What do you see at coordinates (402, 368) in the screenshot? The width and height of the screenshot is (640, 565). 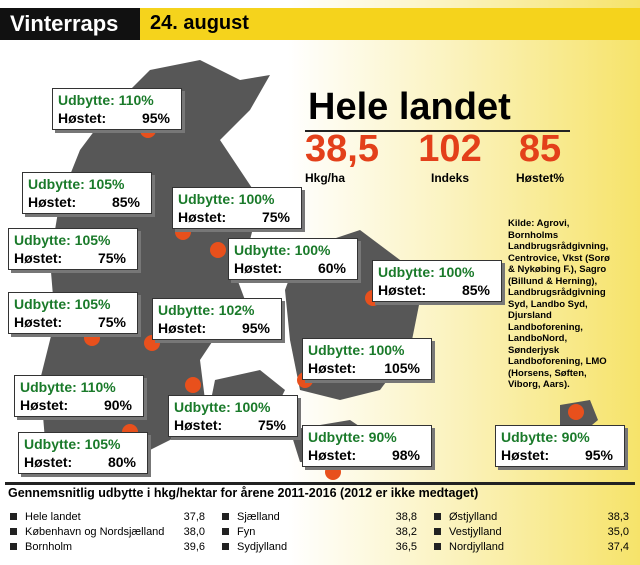 I see `harvested-value: 105%` at bounding box center [402, 368].